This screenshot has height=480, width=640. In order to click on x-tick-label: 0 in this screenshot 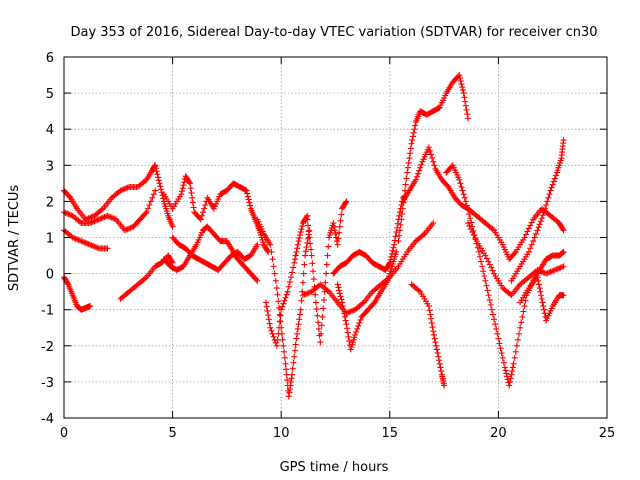, I will do `click(64, 433)`.